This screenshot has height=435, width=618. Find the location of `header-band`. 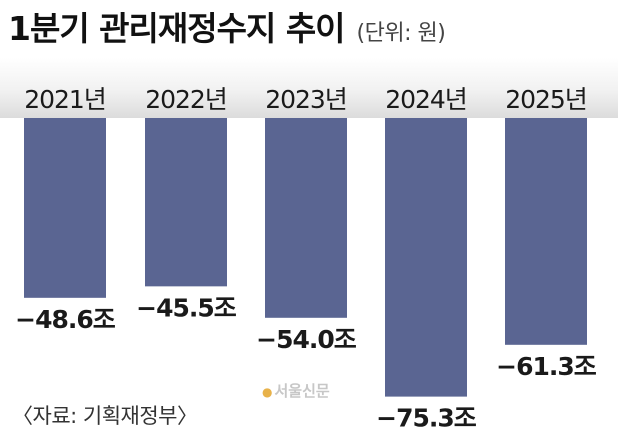

header-band is located at coordinates (309, 88).